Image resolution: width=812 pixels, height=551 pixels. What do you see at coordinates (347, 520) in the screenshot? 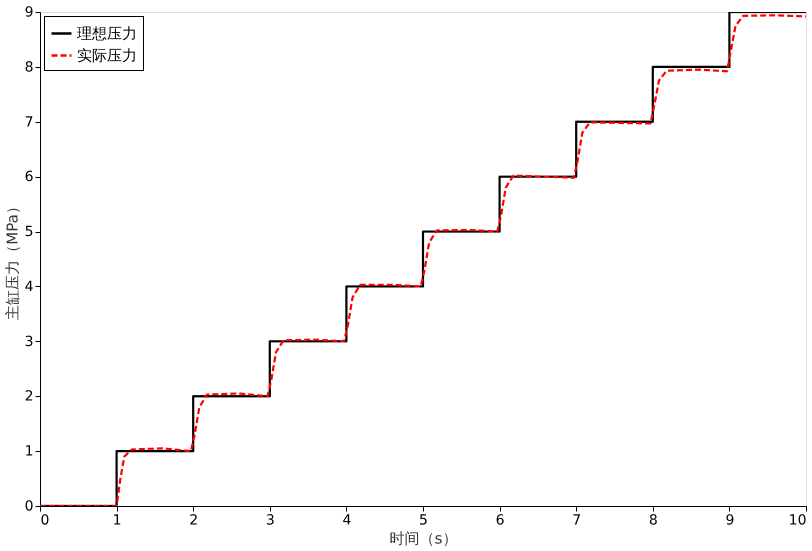
I see `x-tick-label: 4` at bounding box center [347, 520].